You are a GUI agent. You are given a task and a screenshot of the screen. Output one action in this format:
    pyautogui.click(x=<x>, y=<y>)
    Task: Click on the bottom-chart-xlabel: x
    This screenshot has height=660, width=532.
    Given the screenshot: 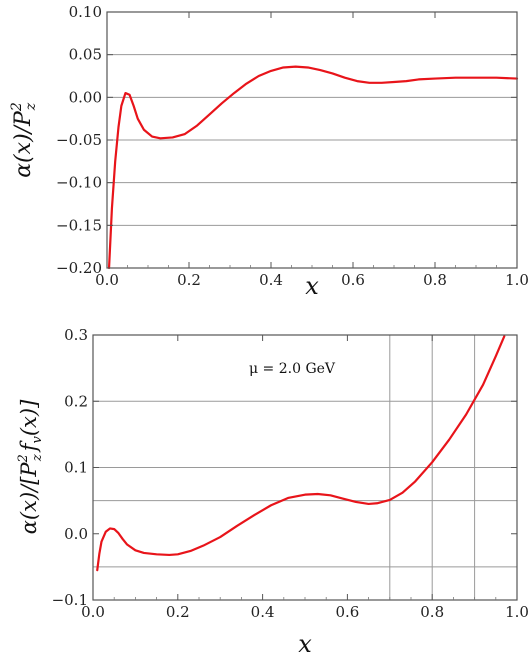 What is the action you would take?
    pyautogui.click(x=305, y=644)
    